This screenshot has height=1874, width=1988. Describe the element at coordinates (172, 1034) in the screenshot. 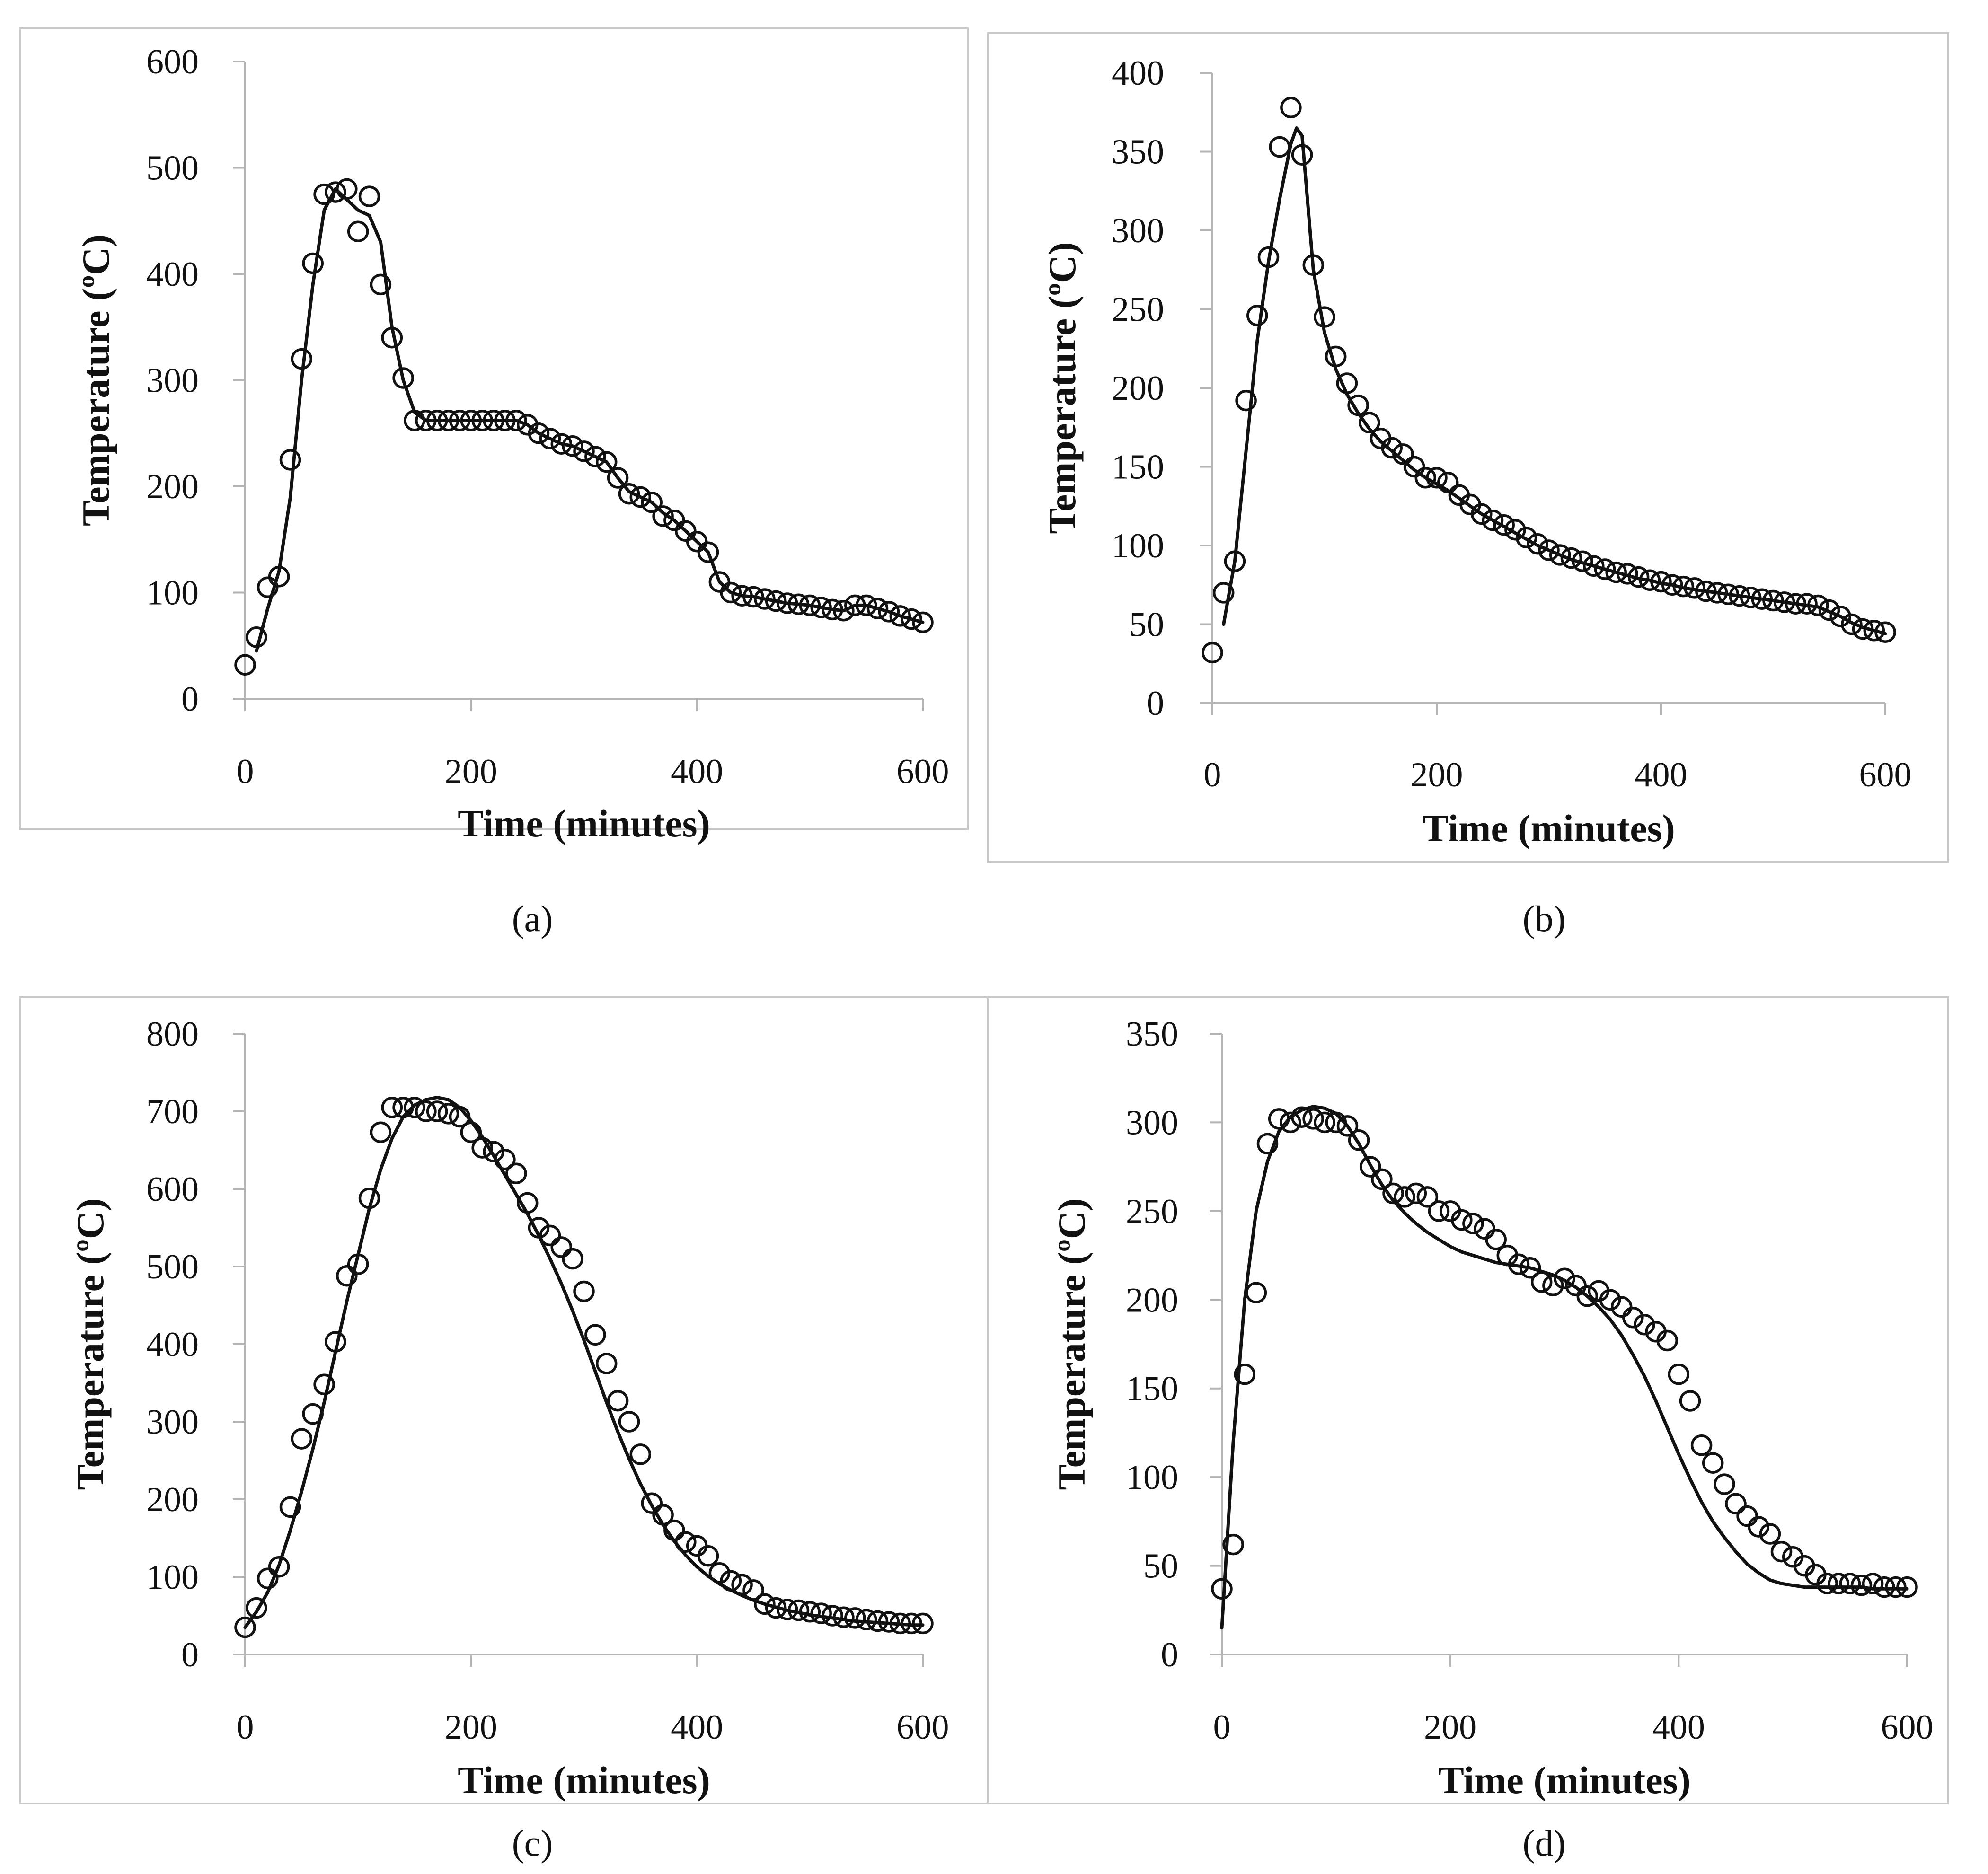

I see `y-tick-label: 800` at that location.